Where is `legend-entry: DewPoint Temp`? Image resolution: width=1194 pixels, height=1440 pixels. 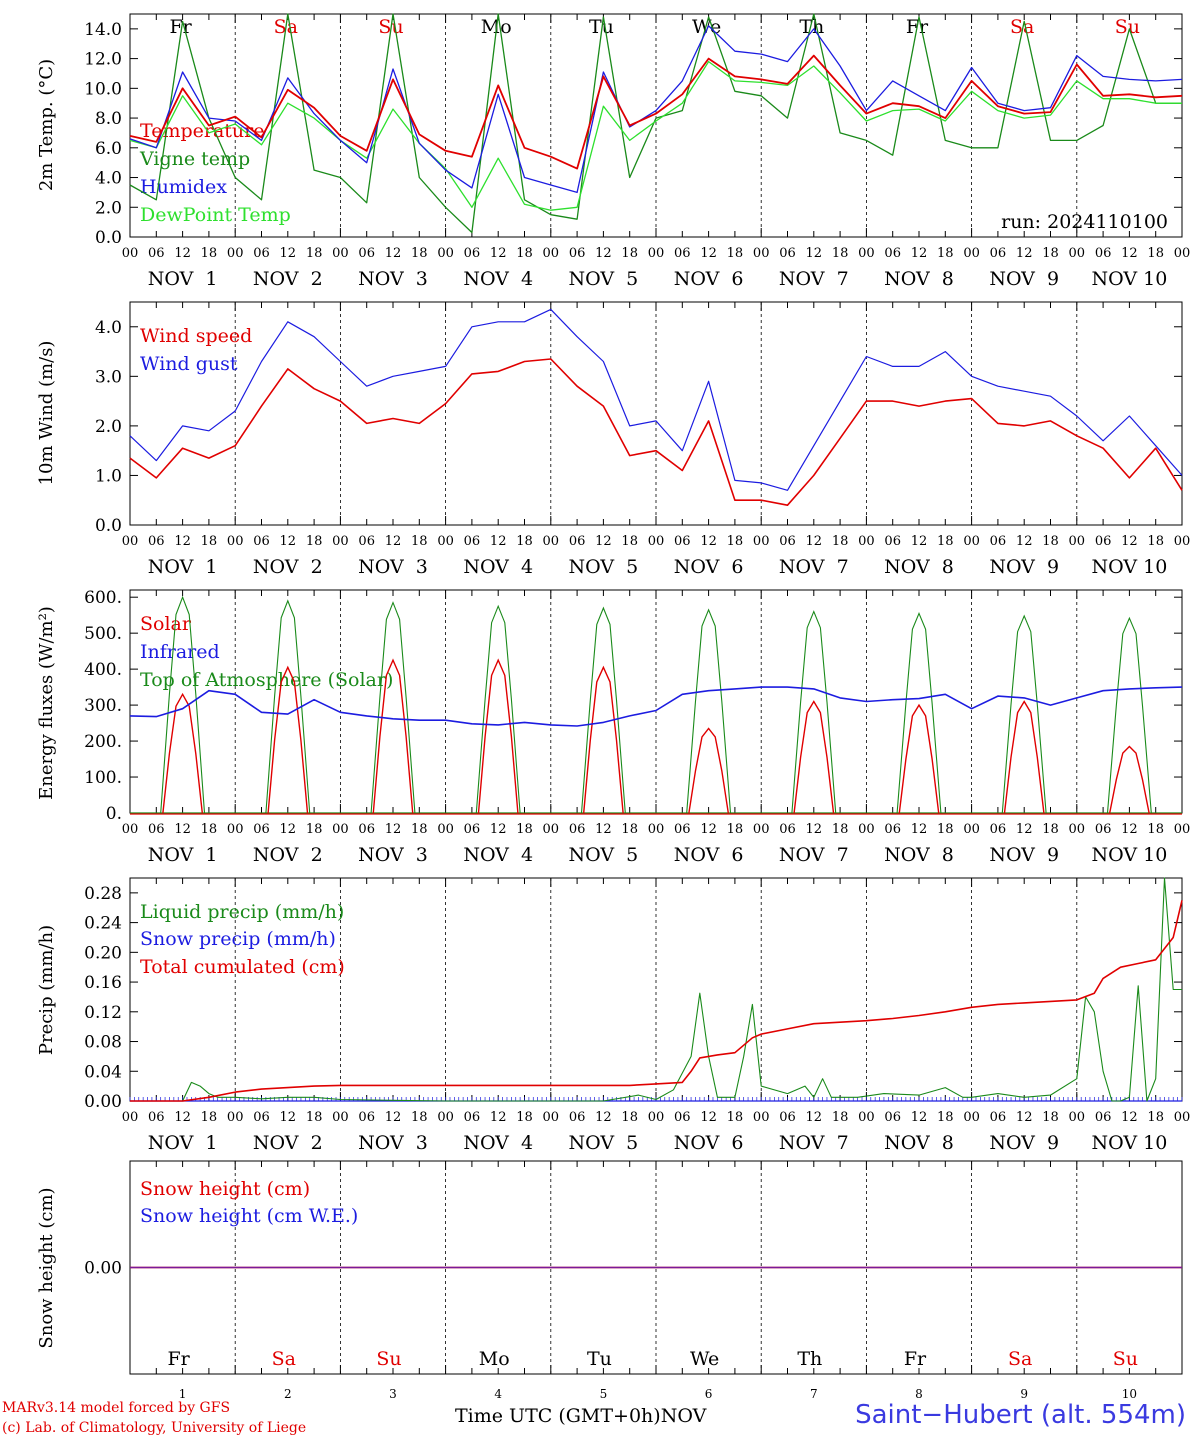
legend-entry: DewPoint Temp is located at coordinates (215, 215).